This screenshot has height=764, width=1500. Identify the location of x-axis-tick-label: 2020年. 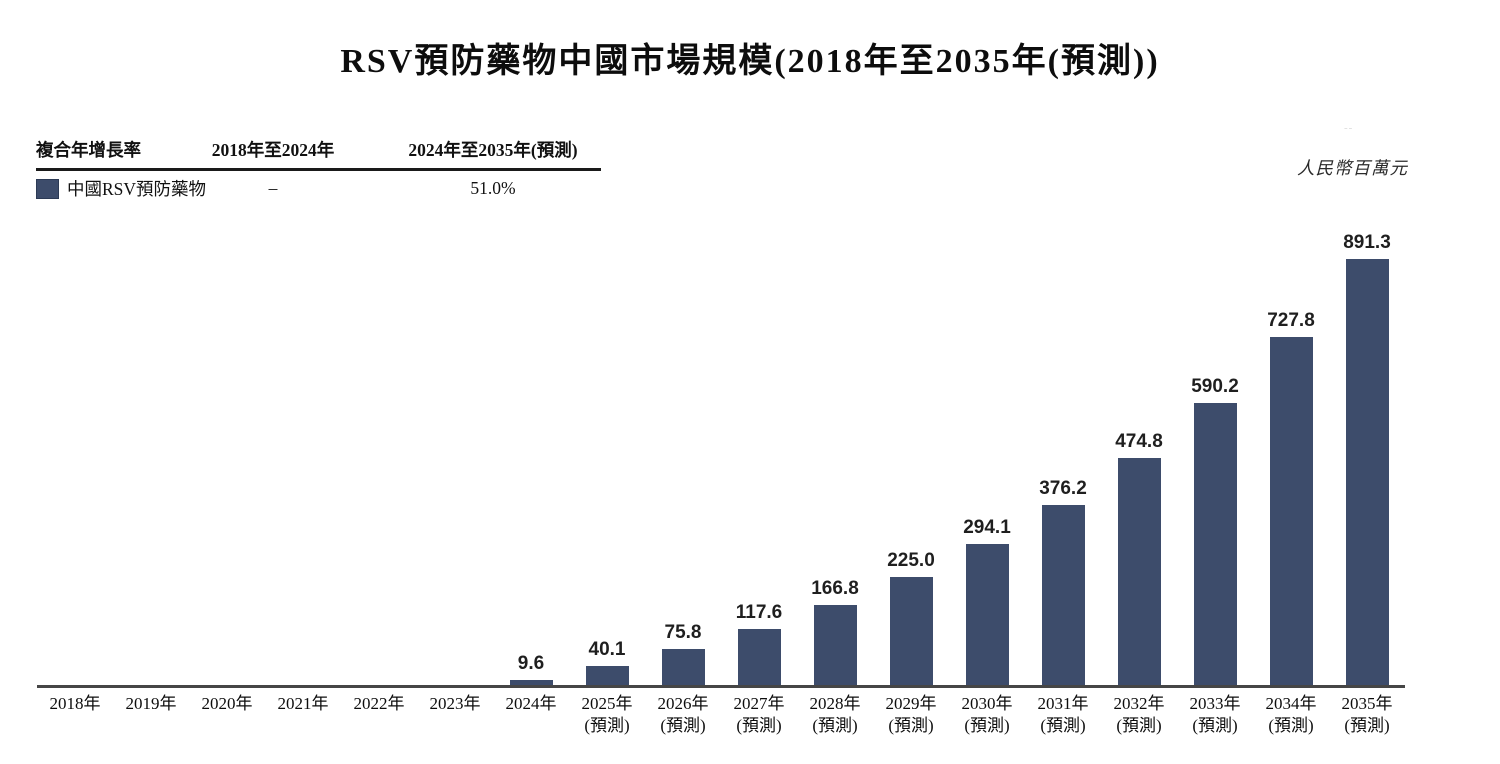
(227, 712).